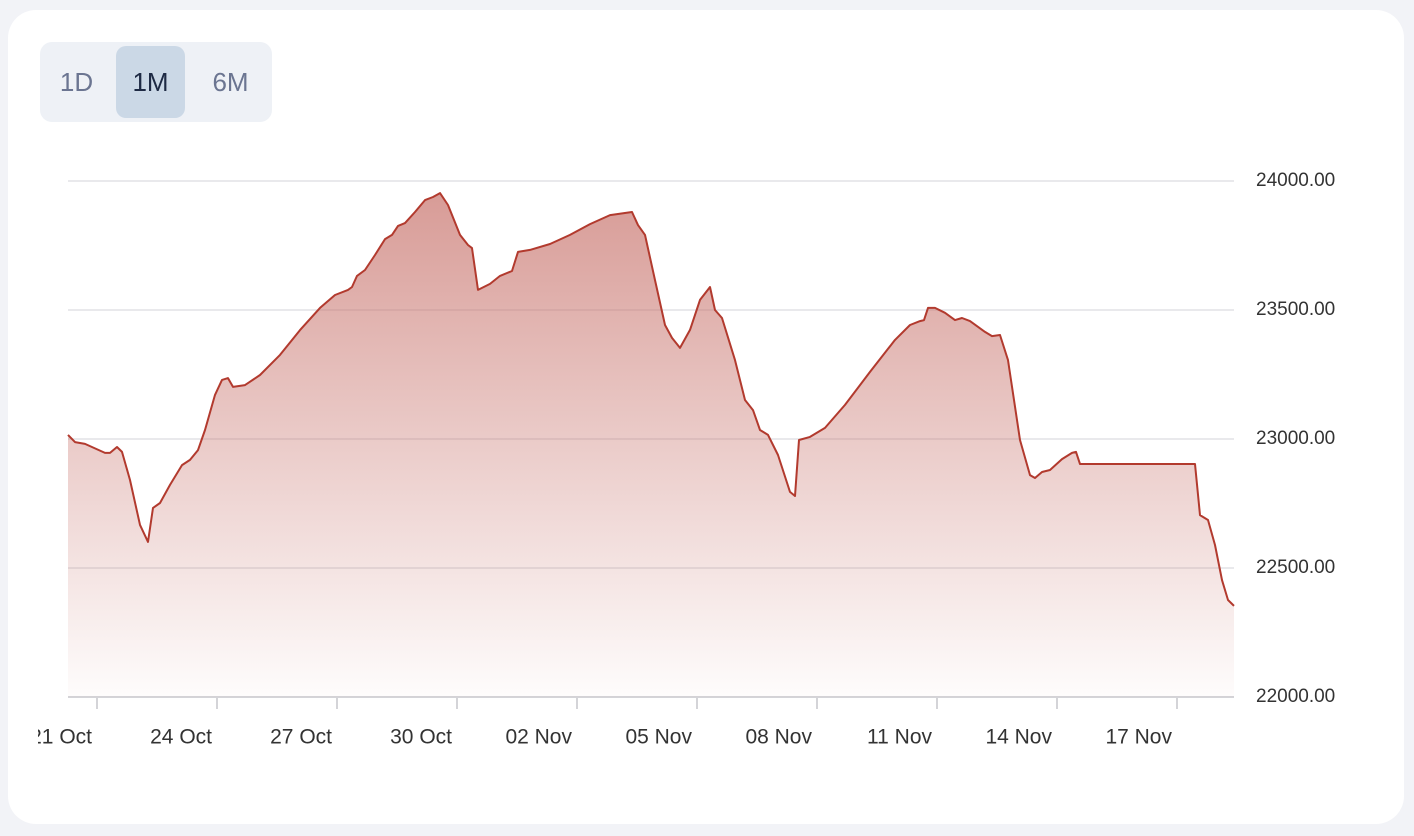 The width and height of the screenshot is (1414, 836). I want to click on x-tick-label: 08 Nov, so click(778, 737).